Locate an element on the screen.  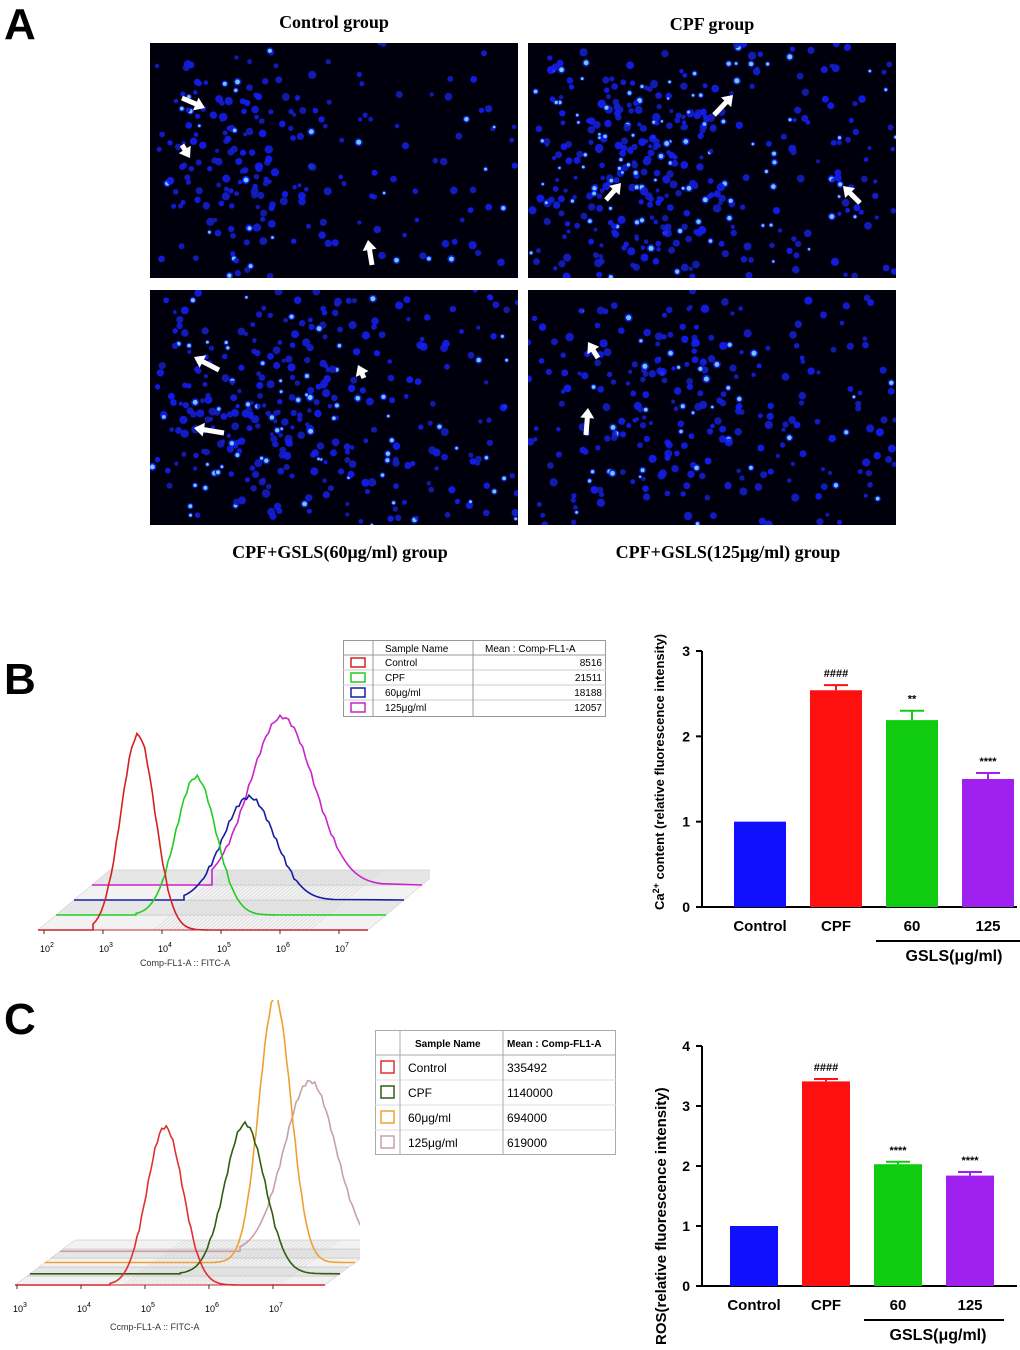
histogram-curve is located at coordinates (257, 800).